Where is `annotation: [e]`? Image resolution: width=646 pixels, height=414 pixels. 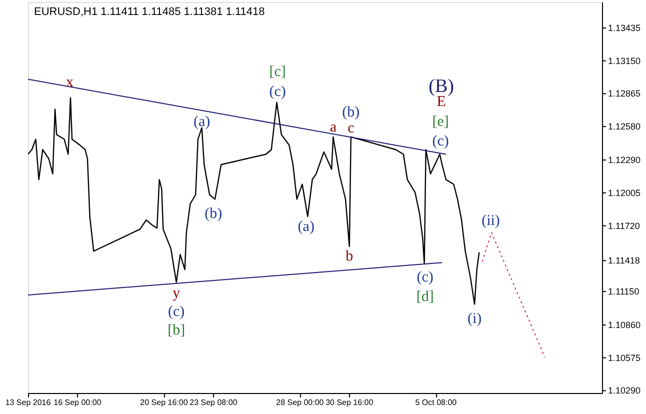
annotation: [e] is located at coordinates (440, 122).